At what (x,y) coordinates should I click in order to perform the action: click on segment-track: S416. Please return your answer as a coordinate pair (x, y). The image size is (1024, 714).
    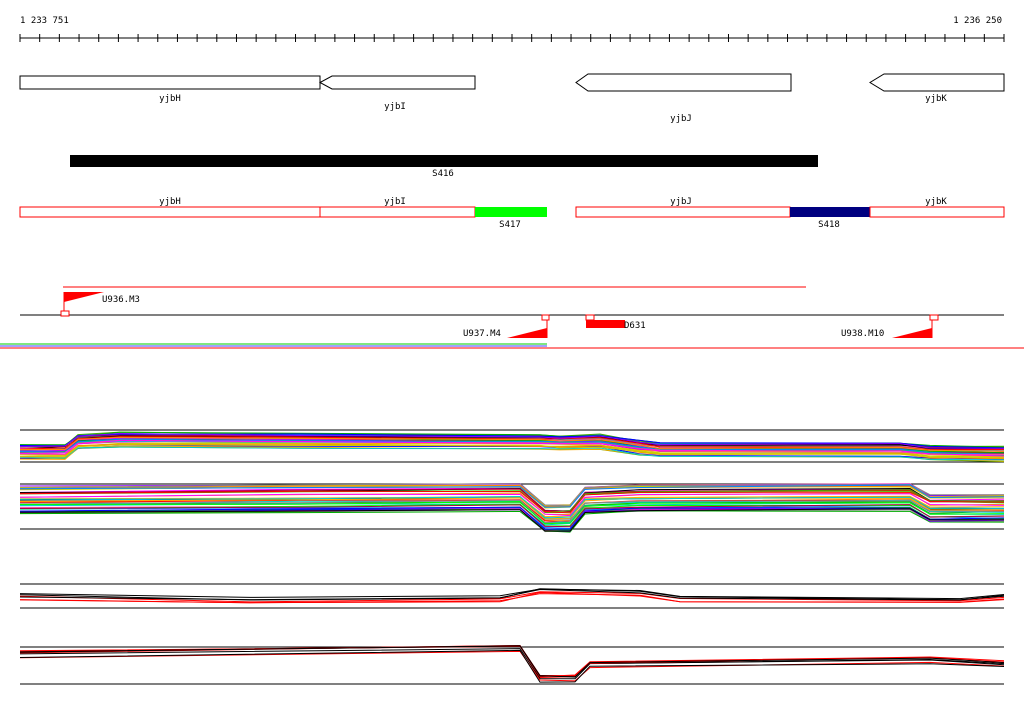
    Looking at the image, I should click on (444, 167).